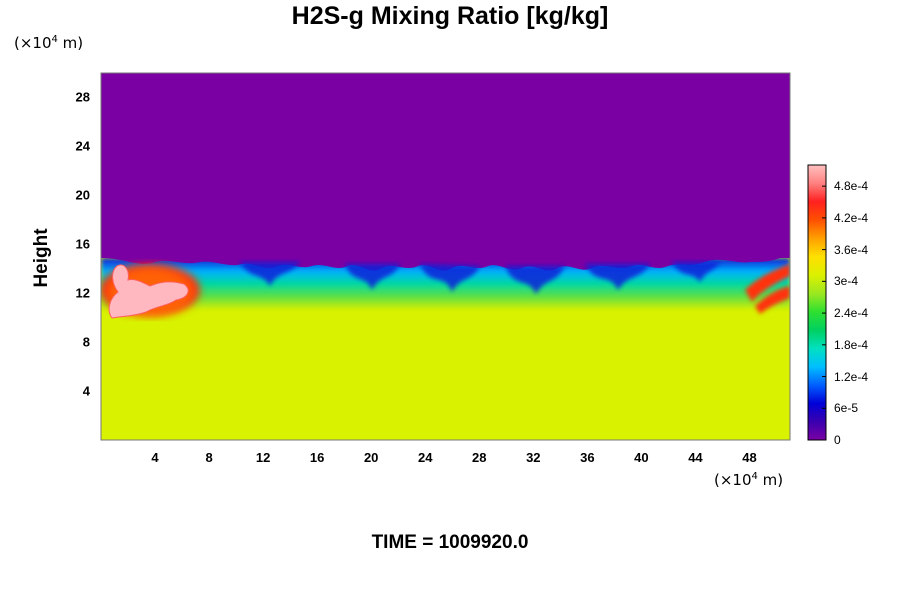 This screenshot has width=900, height=600. Describe the element at coordinates (851, 249) in the screenshot. I see `colorbar-tick-label: 3.6e-4` at that location.